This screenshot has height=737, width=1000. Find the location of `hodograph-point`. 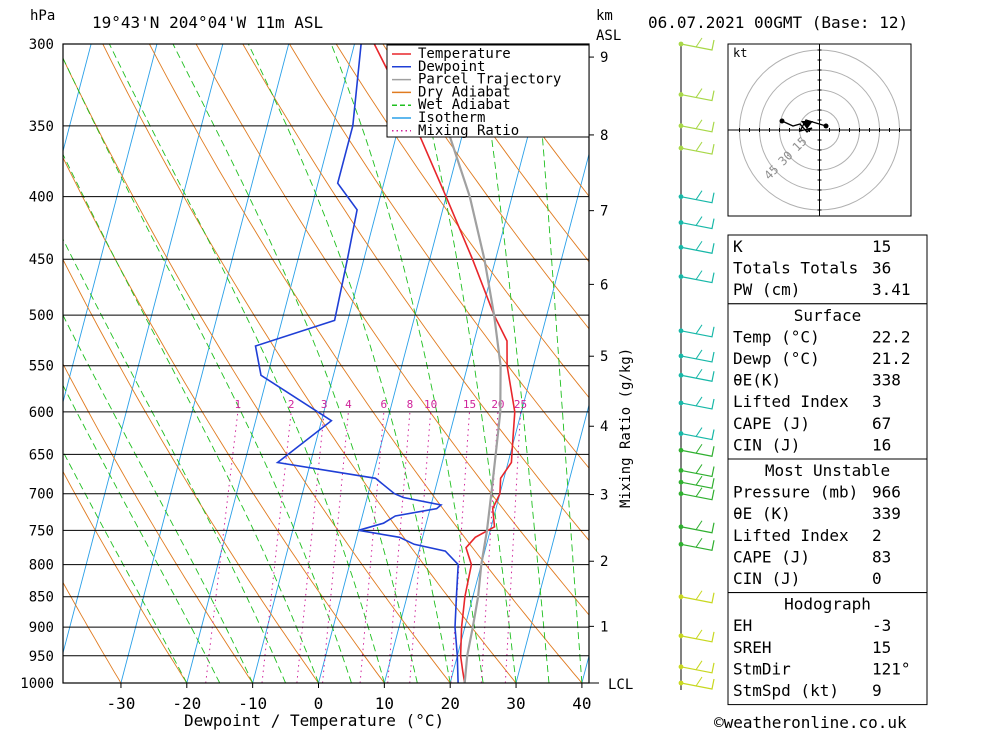

hodograph-point is located at coordinates (782, 121).